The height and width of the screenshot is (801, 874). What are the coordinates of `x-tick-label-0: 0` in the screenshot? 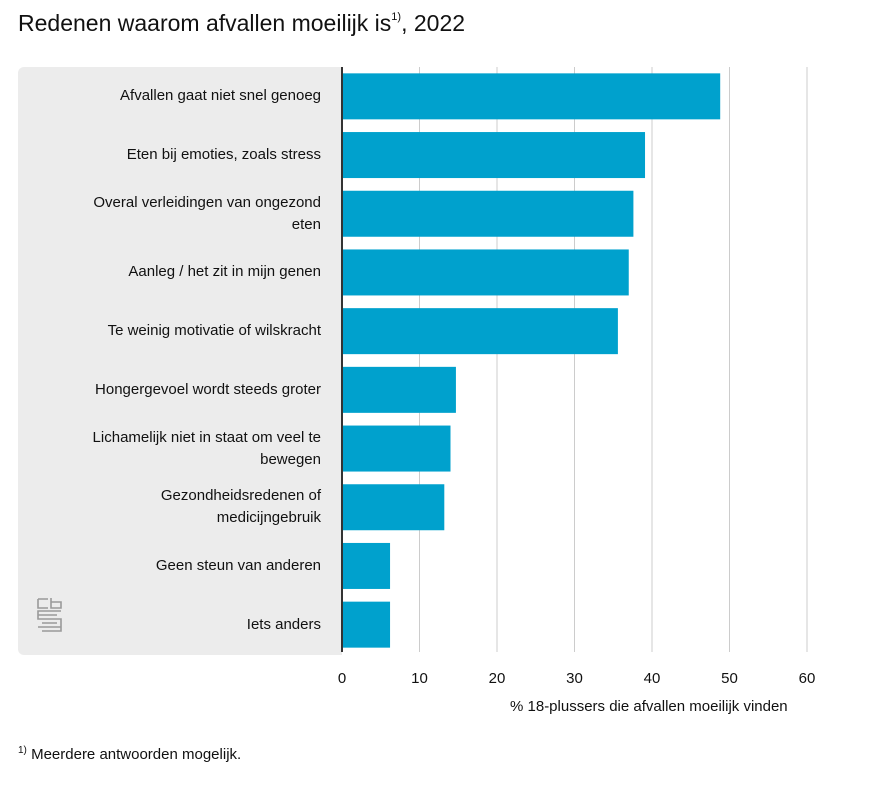 It's located at (342, 678).